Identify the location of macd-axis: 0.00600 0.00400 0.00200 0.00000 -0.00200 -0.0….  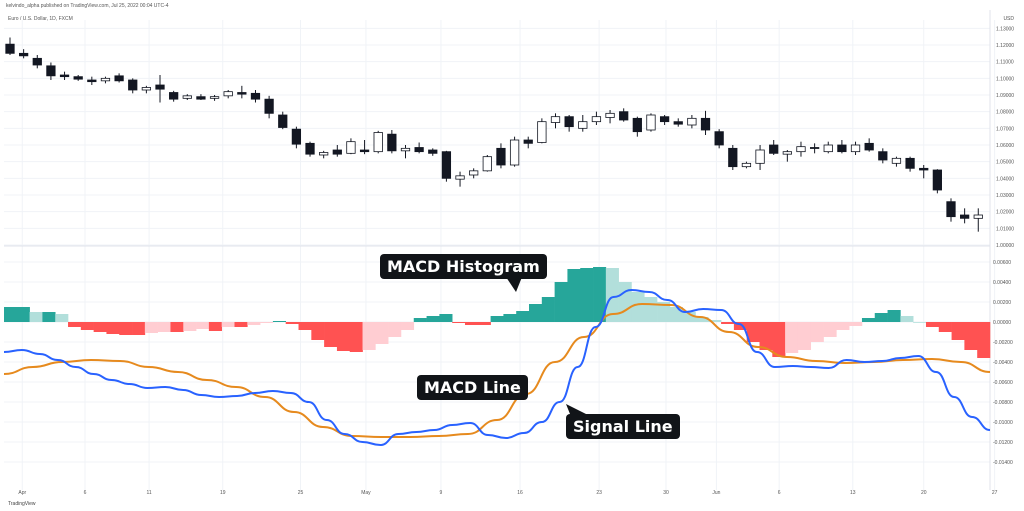
(1003, 363).